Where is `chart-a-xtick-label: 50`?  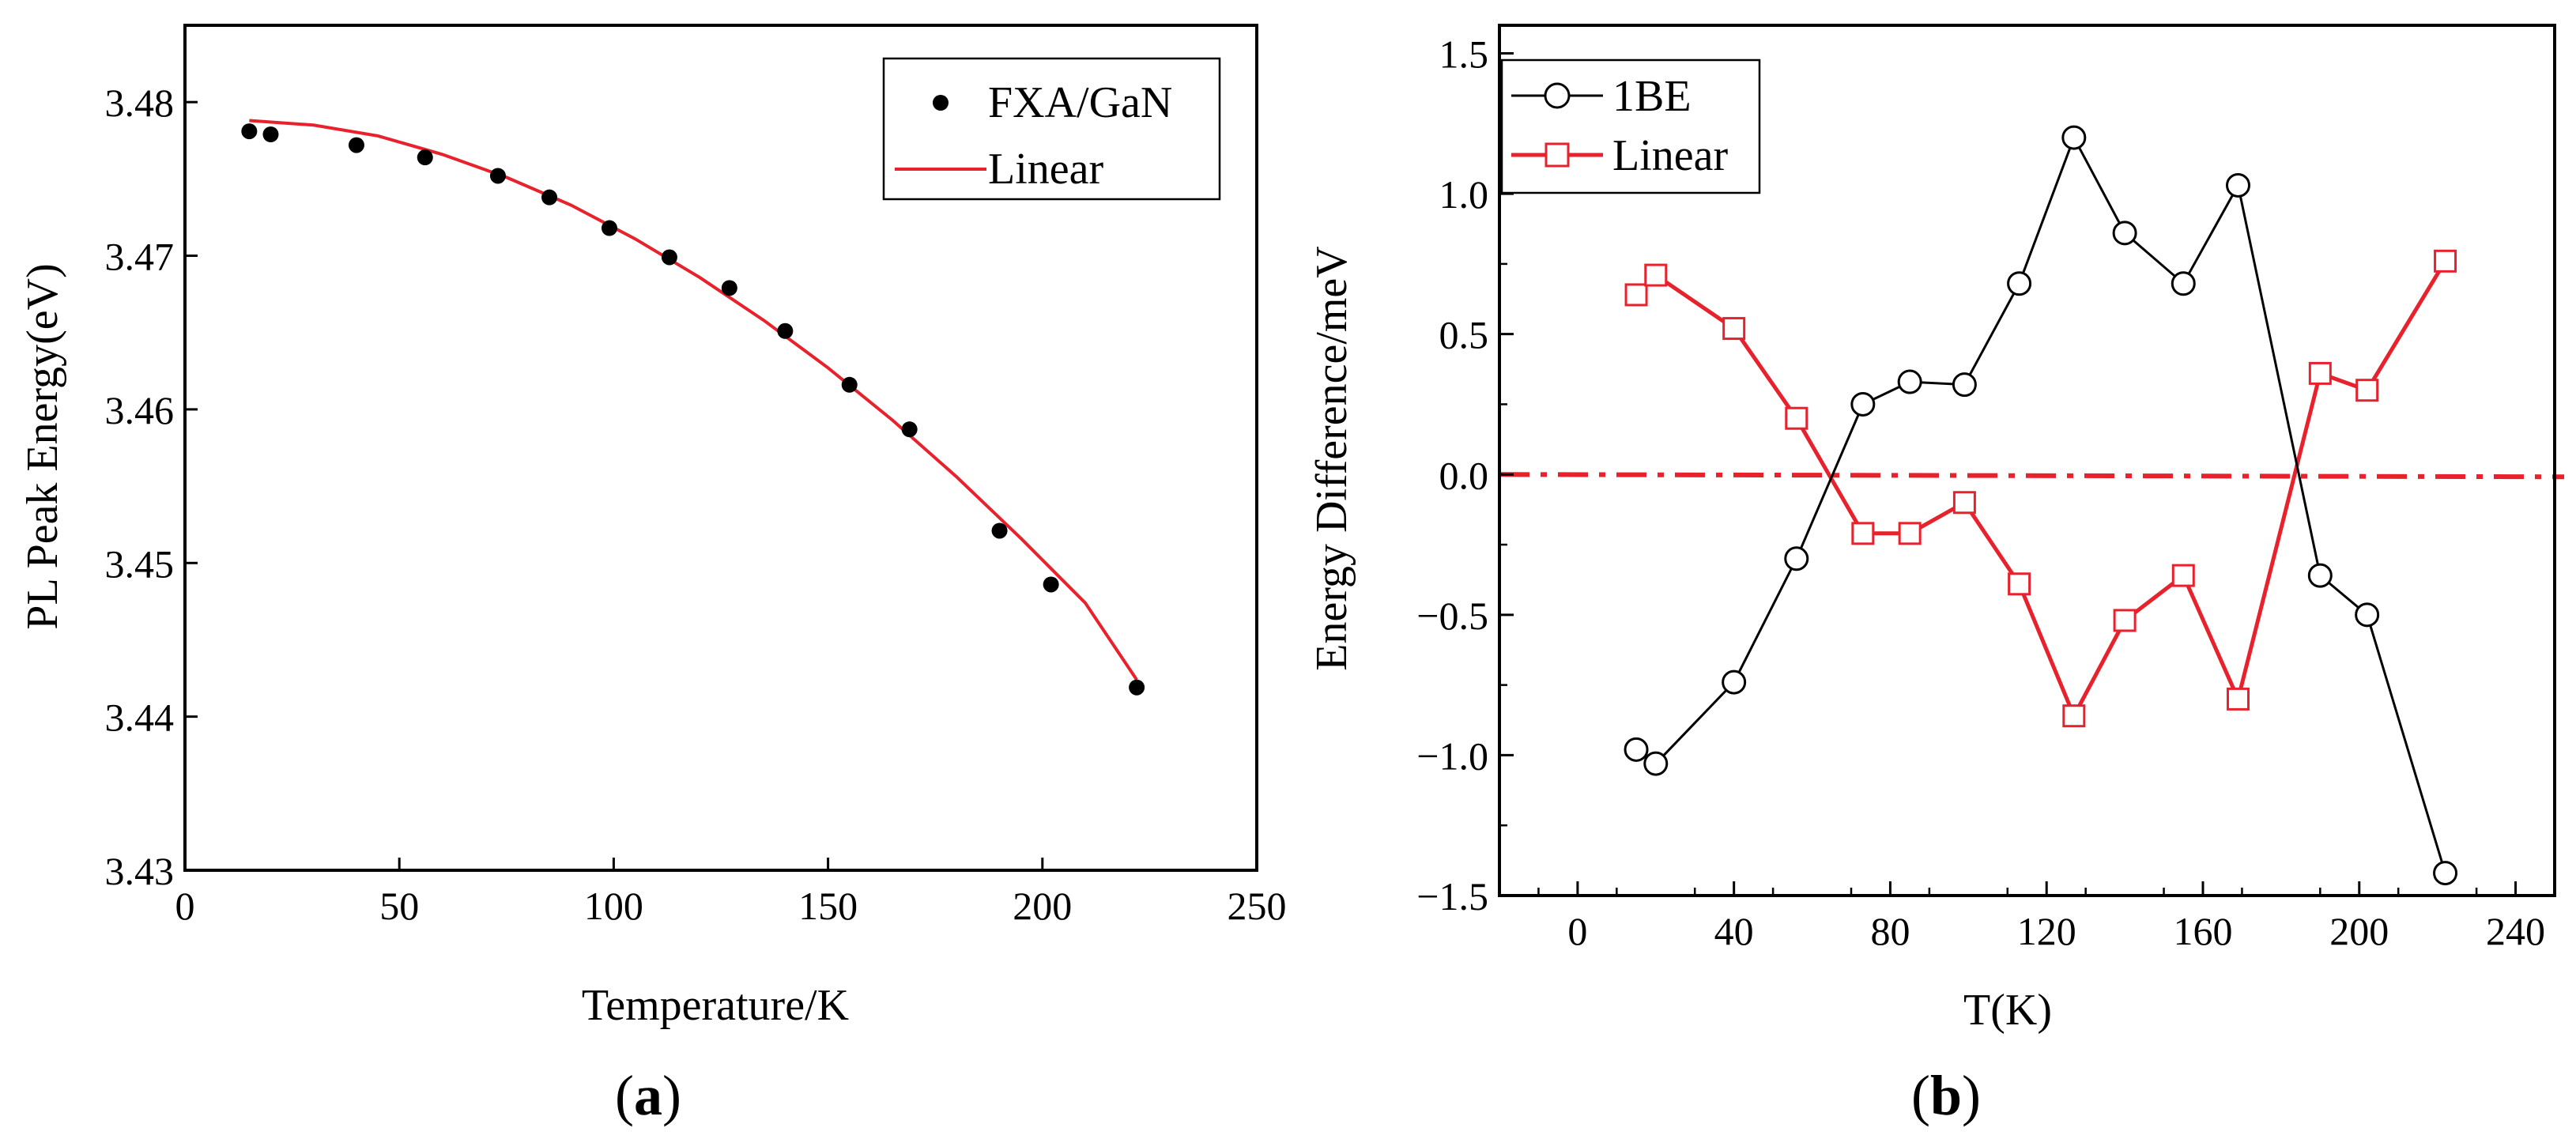 chart-a-xtick-label: 50 is located at coordinates (399, 906).